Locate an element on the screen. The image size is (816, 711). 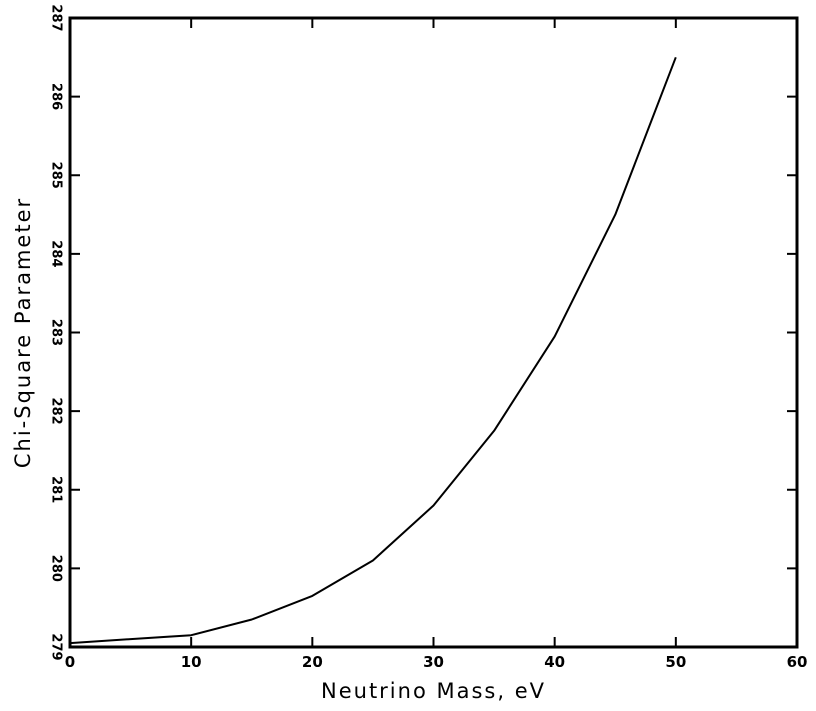
y-tick-label: 286 is located at coordinates (56, 96).